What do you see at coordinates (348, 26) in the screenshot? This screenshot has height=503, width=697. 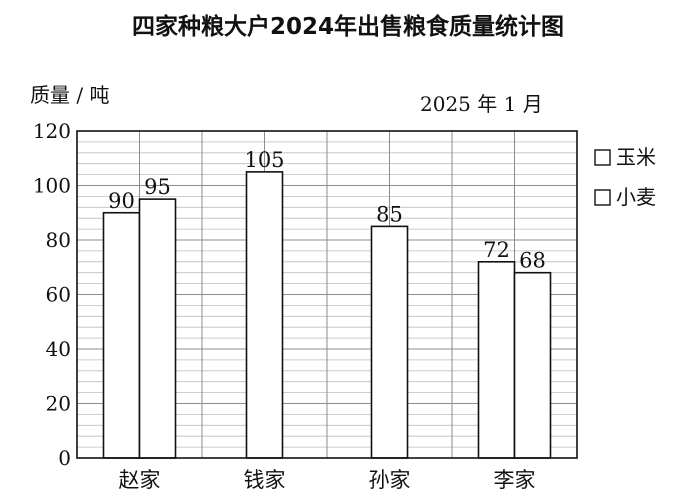 I see `chart-title: 四家种粮大户2024年出售粮食质量统计图` at bounding box center [348, 26].